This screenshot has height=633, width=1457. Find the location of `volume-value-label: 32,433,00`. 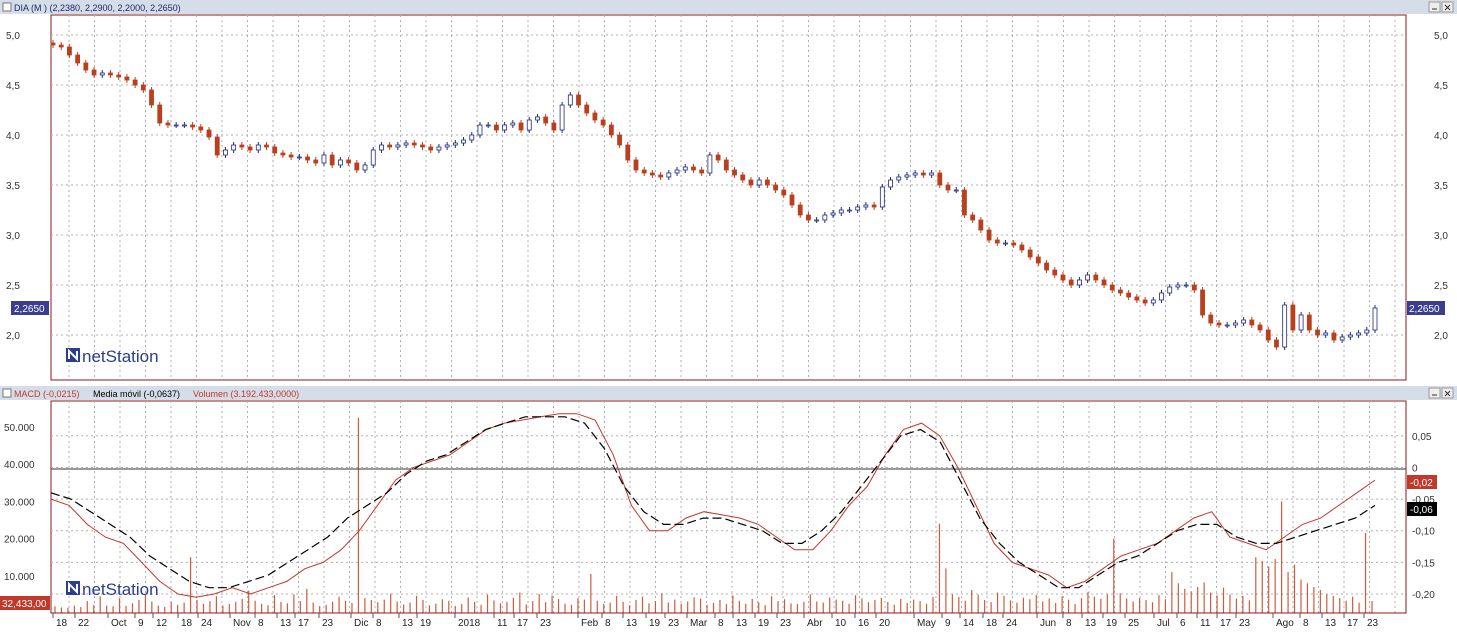

volume-value-label: 32,433,00 is located at coordinates (25, 603).